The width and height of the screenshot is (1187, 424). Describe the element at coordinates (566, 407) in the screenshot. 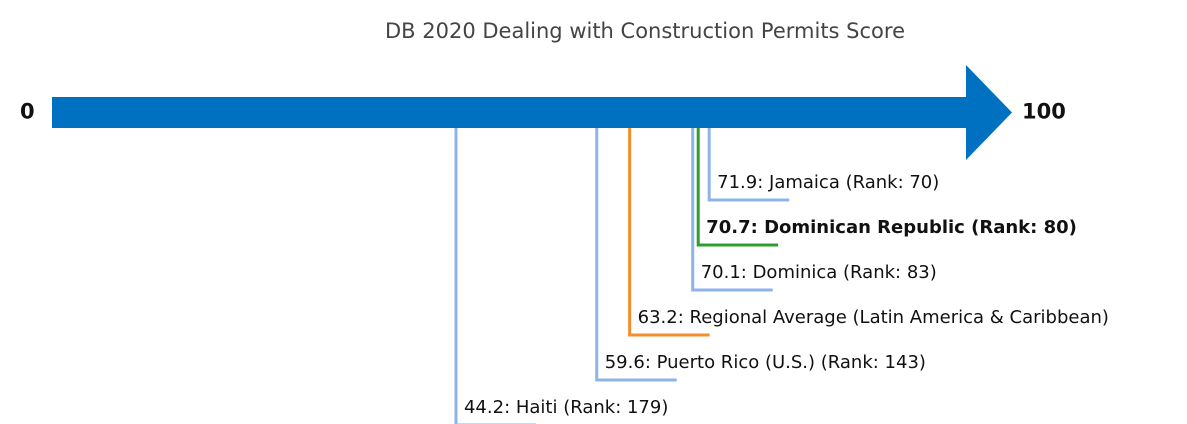

I see `value-label: 44.2: Haiti (Rank: 179)` at that location.